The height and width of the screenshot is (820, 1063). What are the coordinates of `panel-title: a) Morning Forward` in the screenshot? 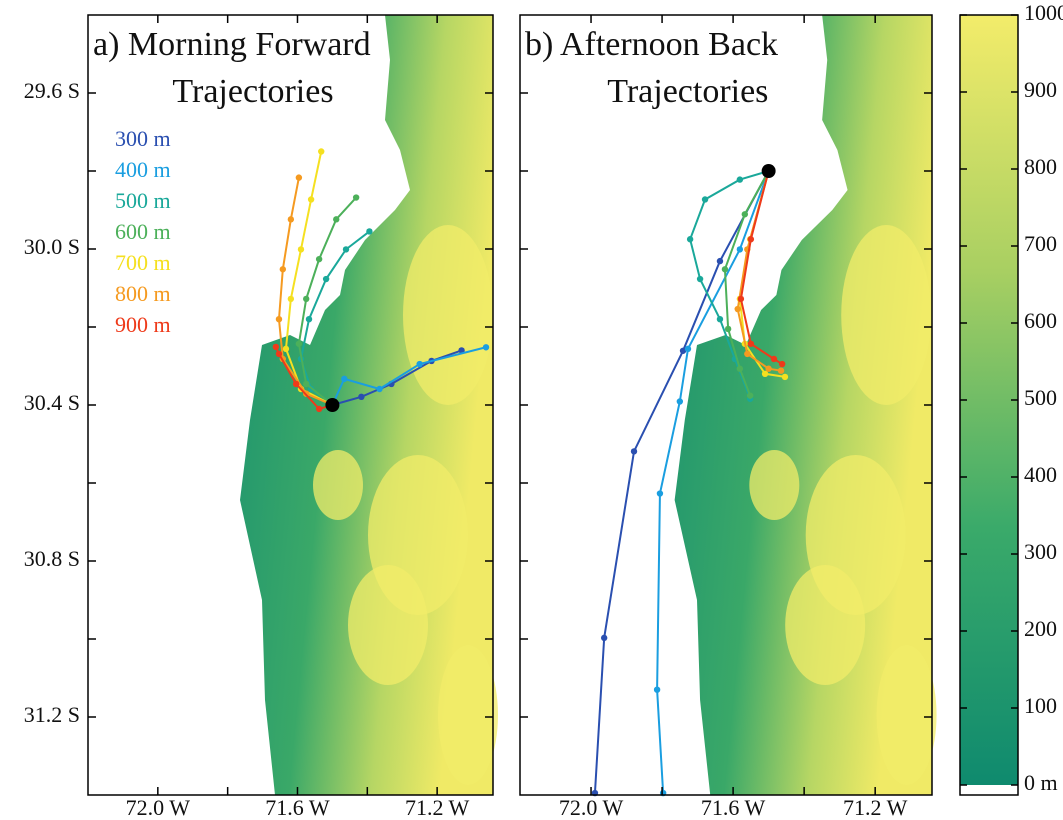 It's located at (232, 44).